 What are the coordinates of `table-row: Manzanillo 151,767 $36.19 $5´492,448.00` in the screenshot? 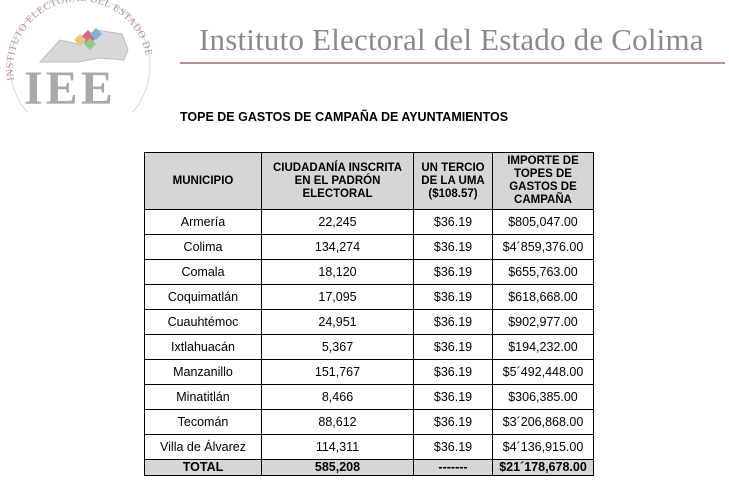 It's located at (369, 372).